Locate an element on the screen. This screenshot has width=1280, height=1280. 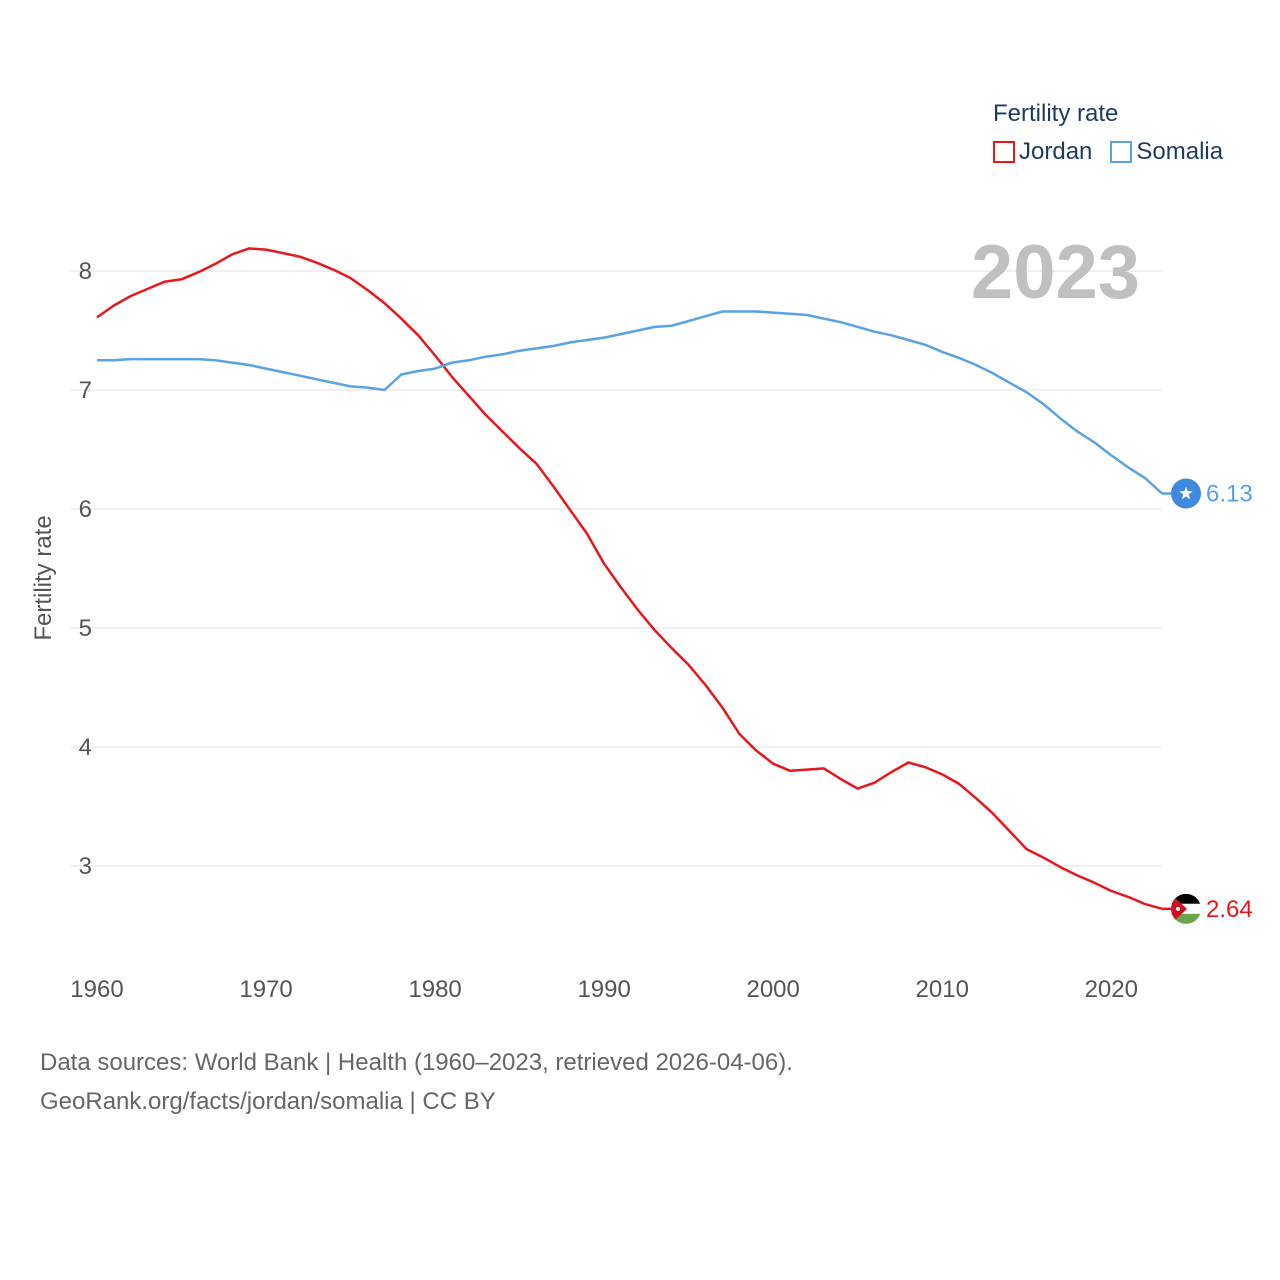
x-tick-2010: 2010 is located at coordinates (942, 989).